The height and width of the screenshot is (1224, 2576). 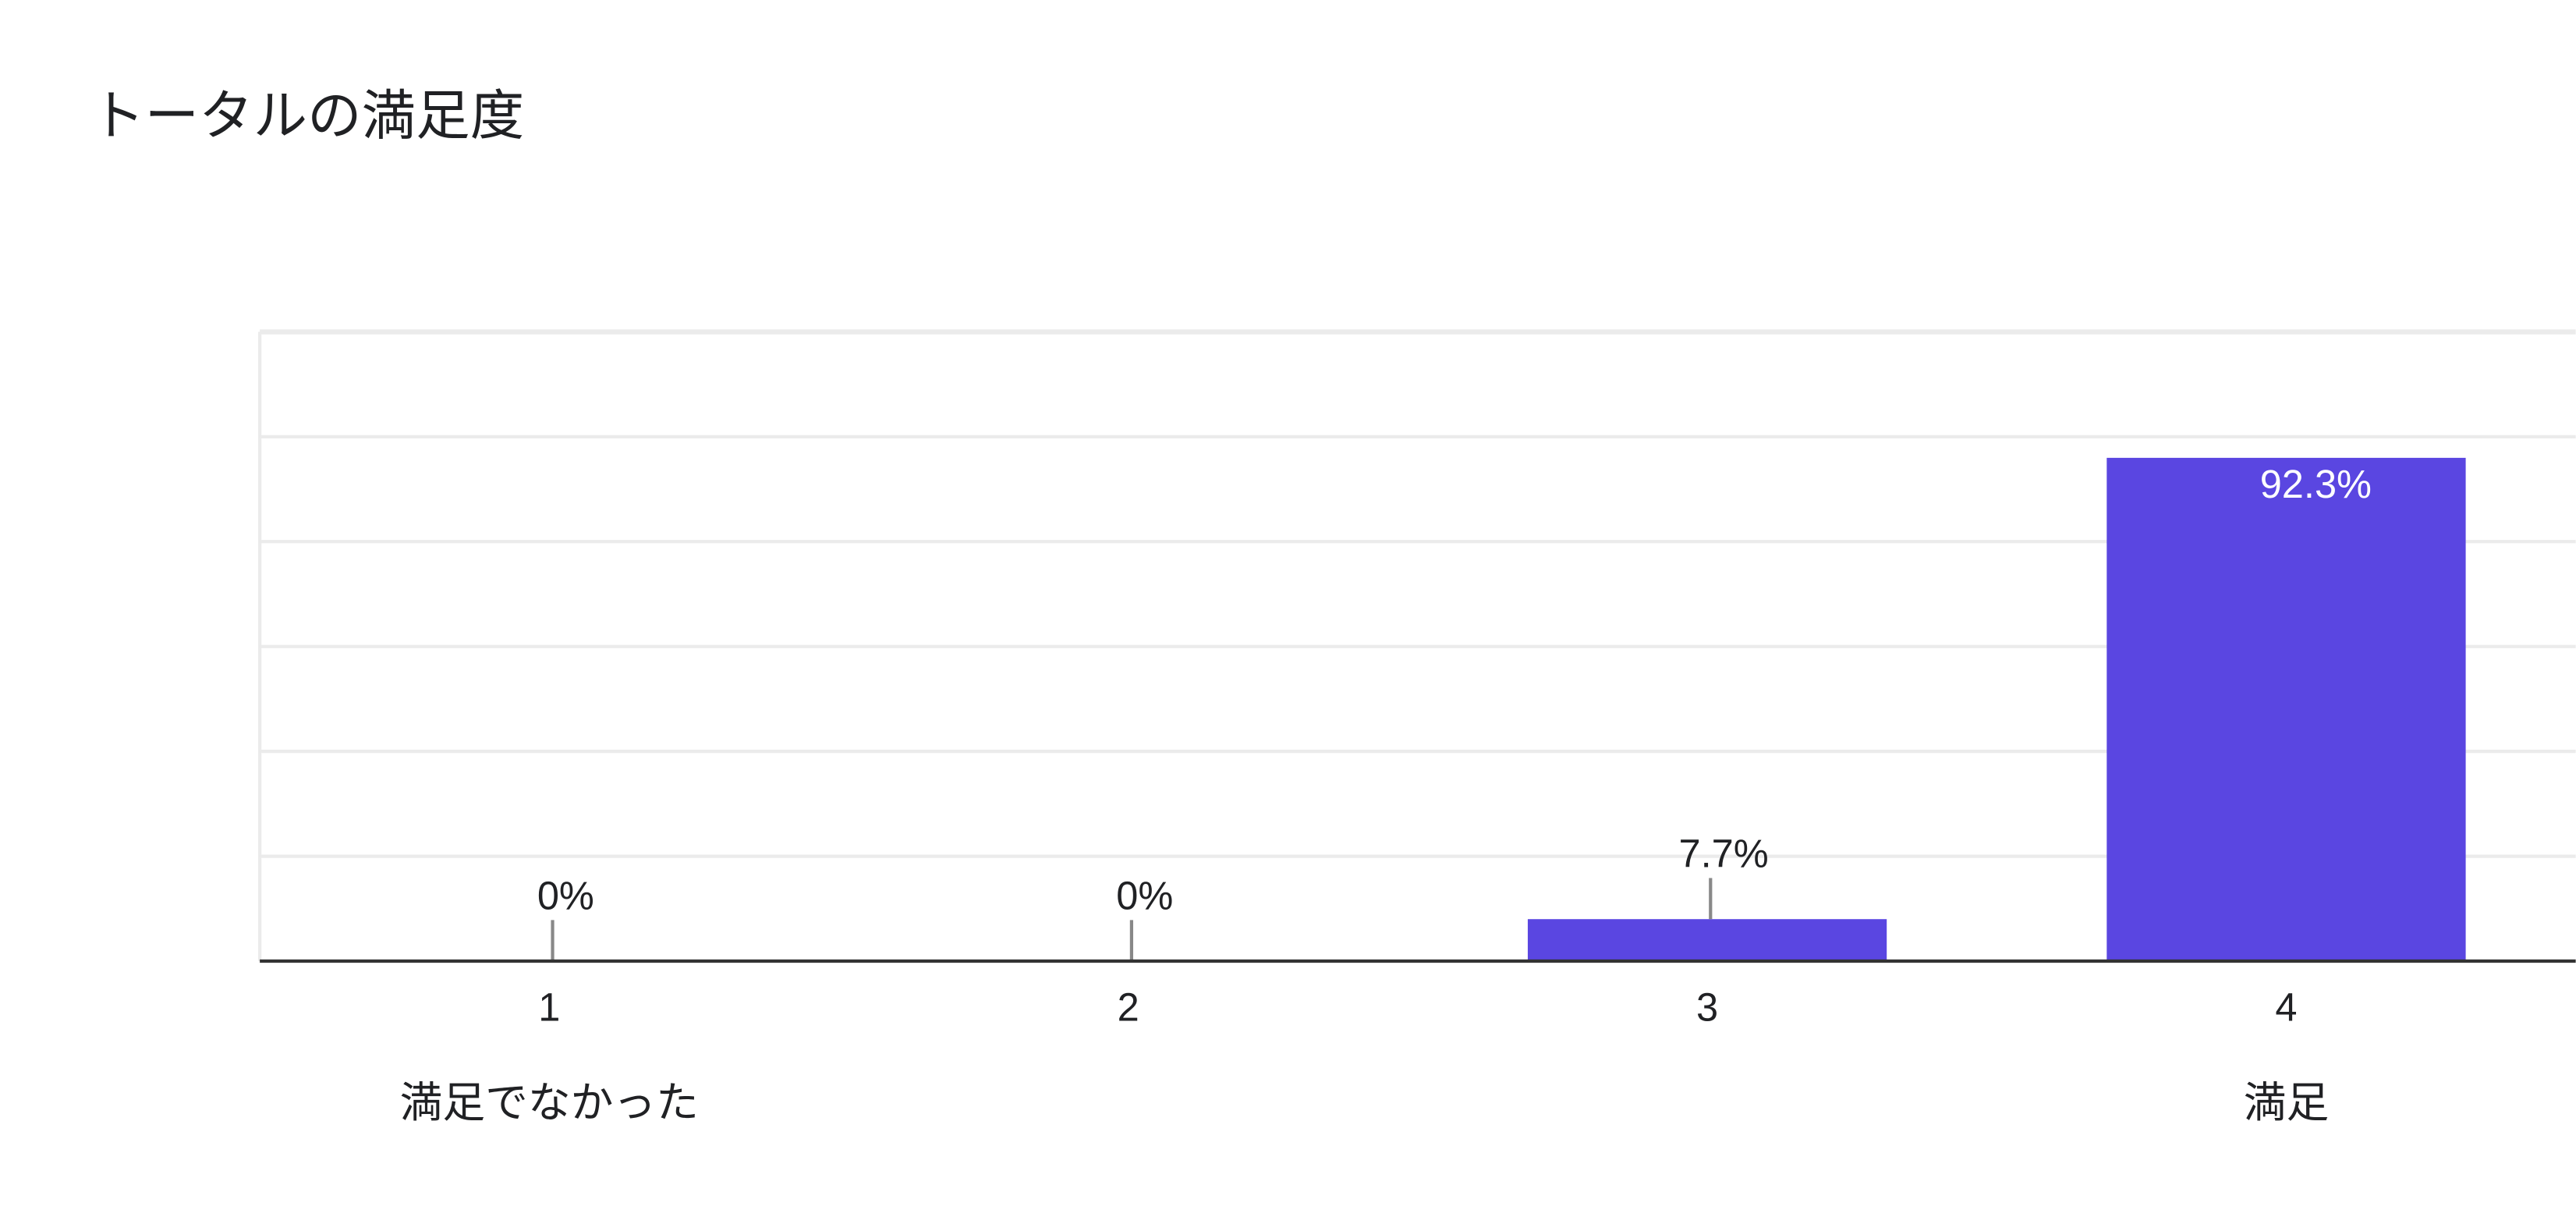 What do you see at coordinates (1128, 1008) in the screenshot?
I see `x-tick-label: 2` at bounding box center [1128, 1008].